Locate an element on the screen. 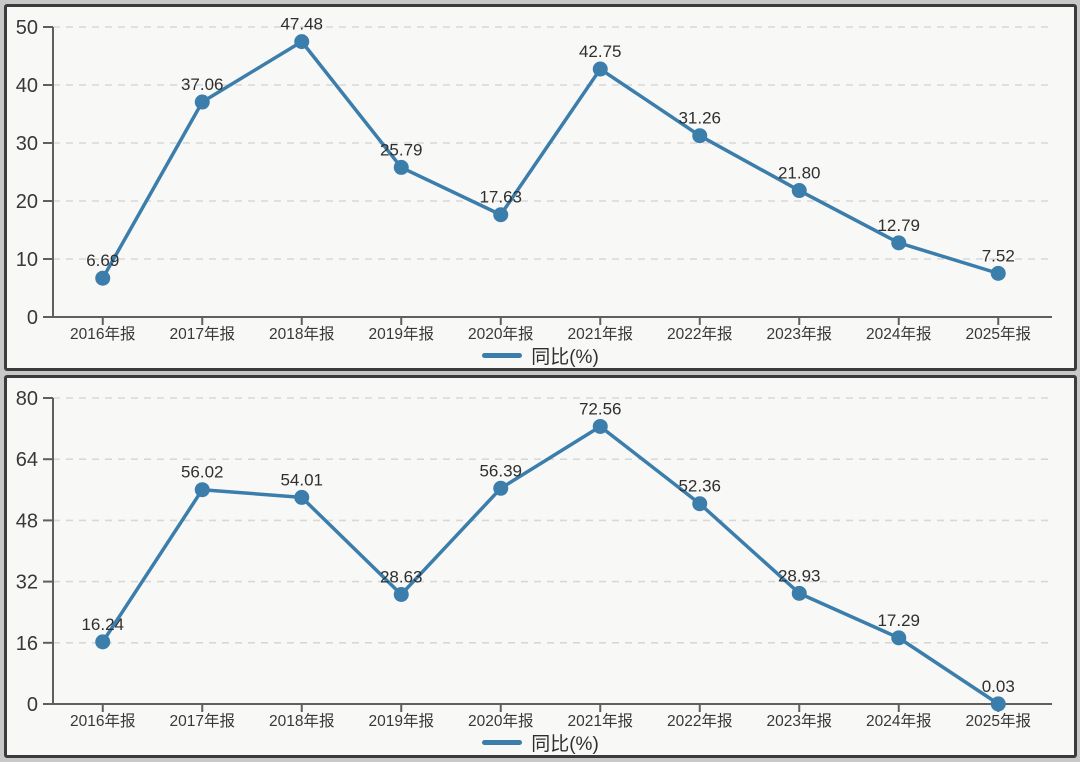  y-tick-label: 32 is located at coordinates (27, 583).